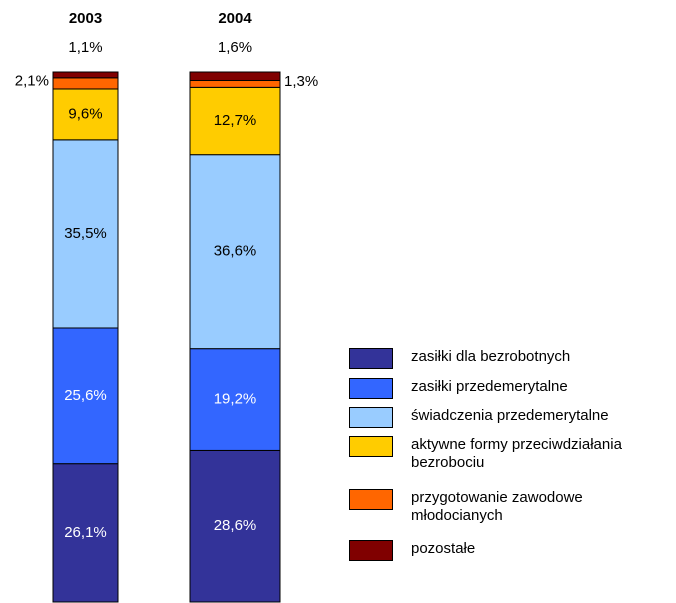  Describe the element at coordinates (85, 47) in the screenshot. I see `data-label: 1,1%` at that location.